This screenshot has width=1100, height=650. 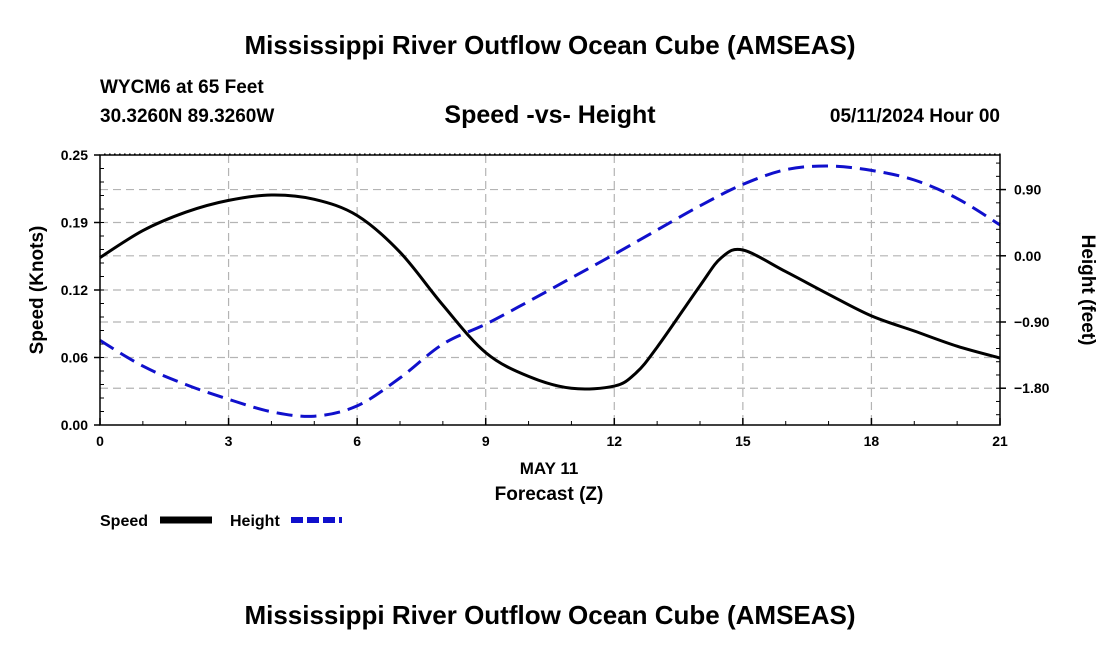 I want to click on frame-dotted-edges, so click(x=552, y=154).